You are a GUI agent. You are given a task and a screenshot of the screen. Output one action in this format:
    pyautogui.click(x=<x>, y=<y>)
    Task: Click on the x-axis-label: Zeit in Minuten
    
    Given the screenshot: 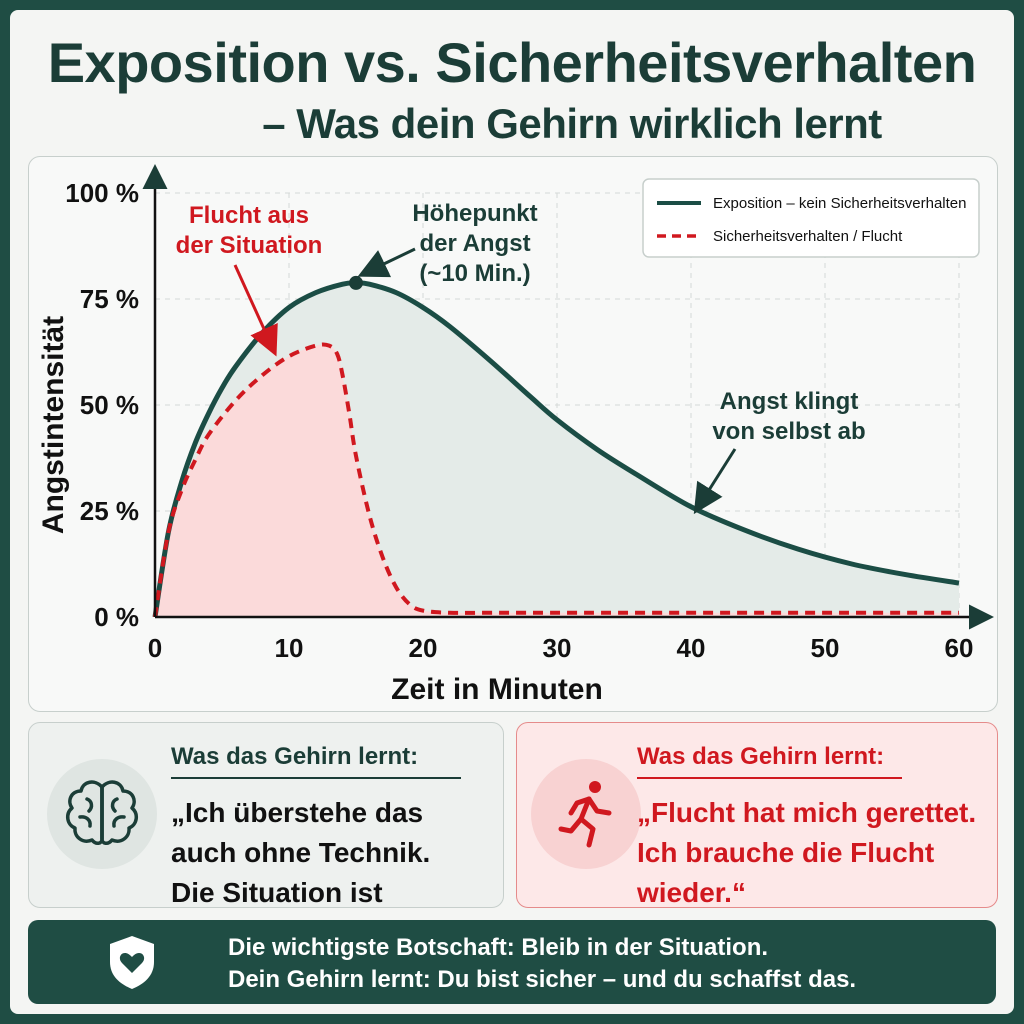 What is the action you would take?
    pyautogui.click(x=497, y=689)
    